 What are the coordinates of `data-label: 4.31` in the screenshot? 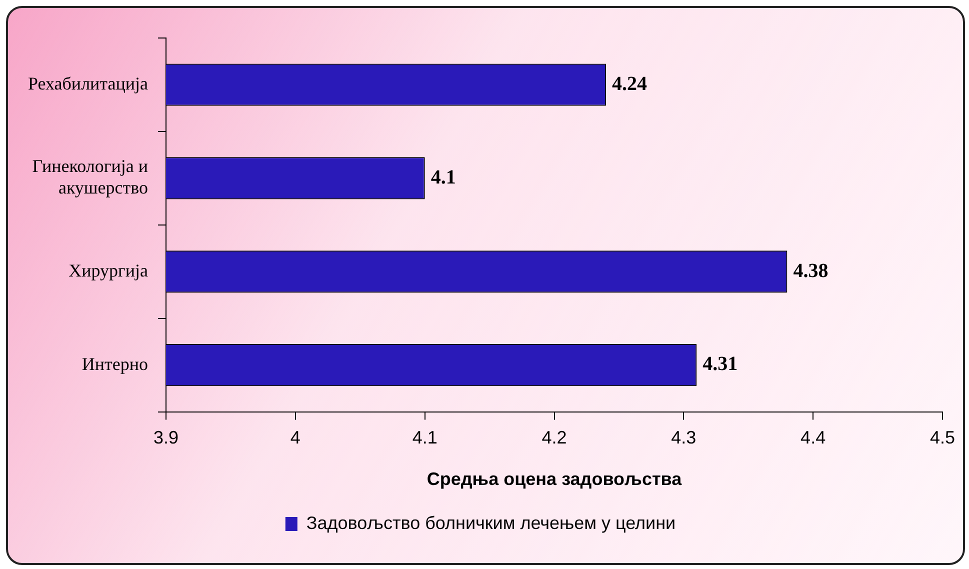 It's located at (720, 364).